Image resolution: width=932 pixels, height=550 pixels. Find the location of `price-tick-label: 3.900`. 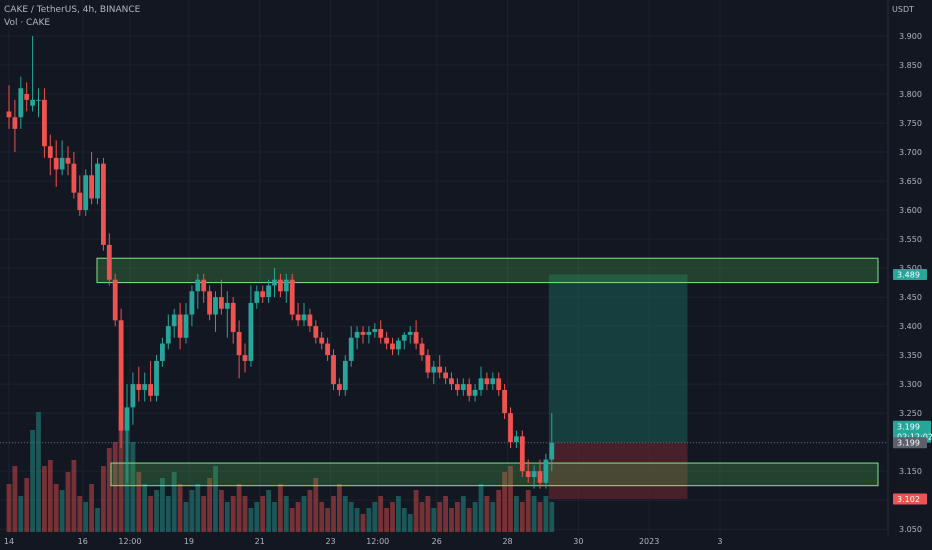

price-tick-label: 3.900 is located at coordinates (910, 36).